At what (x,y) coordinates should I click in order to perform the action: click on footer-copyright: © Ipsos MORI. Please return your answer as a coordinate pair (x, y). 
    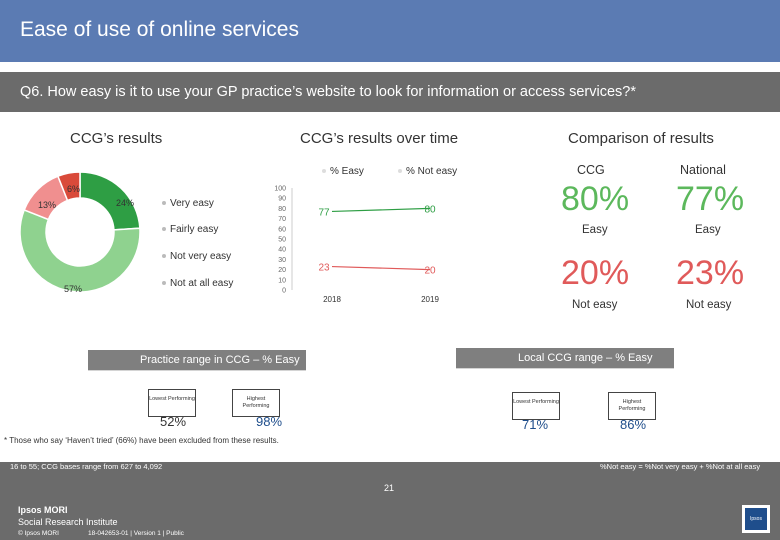
    Looking at the image, I should click on (38, 533).